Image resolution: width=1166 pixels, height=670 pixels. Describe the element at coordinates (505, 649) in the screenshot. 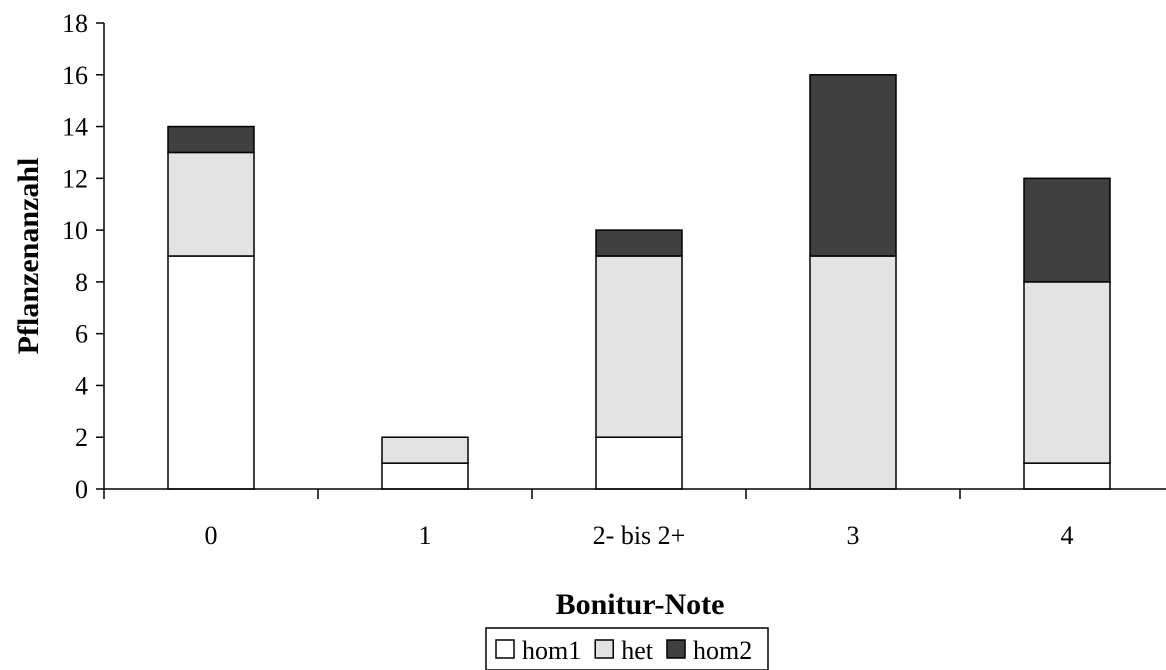

I see `legend-swatch-hom1` at that location.